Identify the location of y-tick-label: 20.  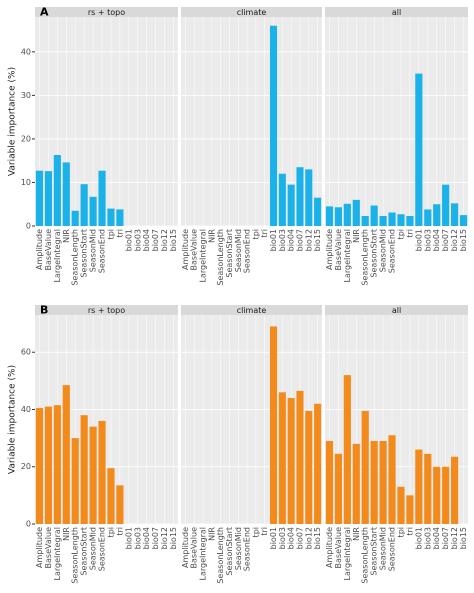
(26, 138).